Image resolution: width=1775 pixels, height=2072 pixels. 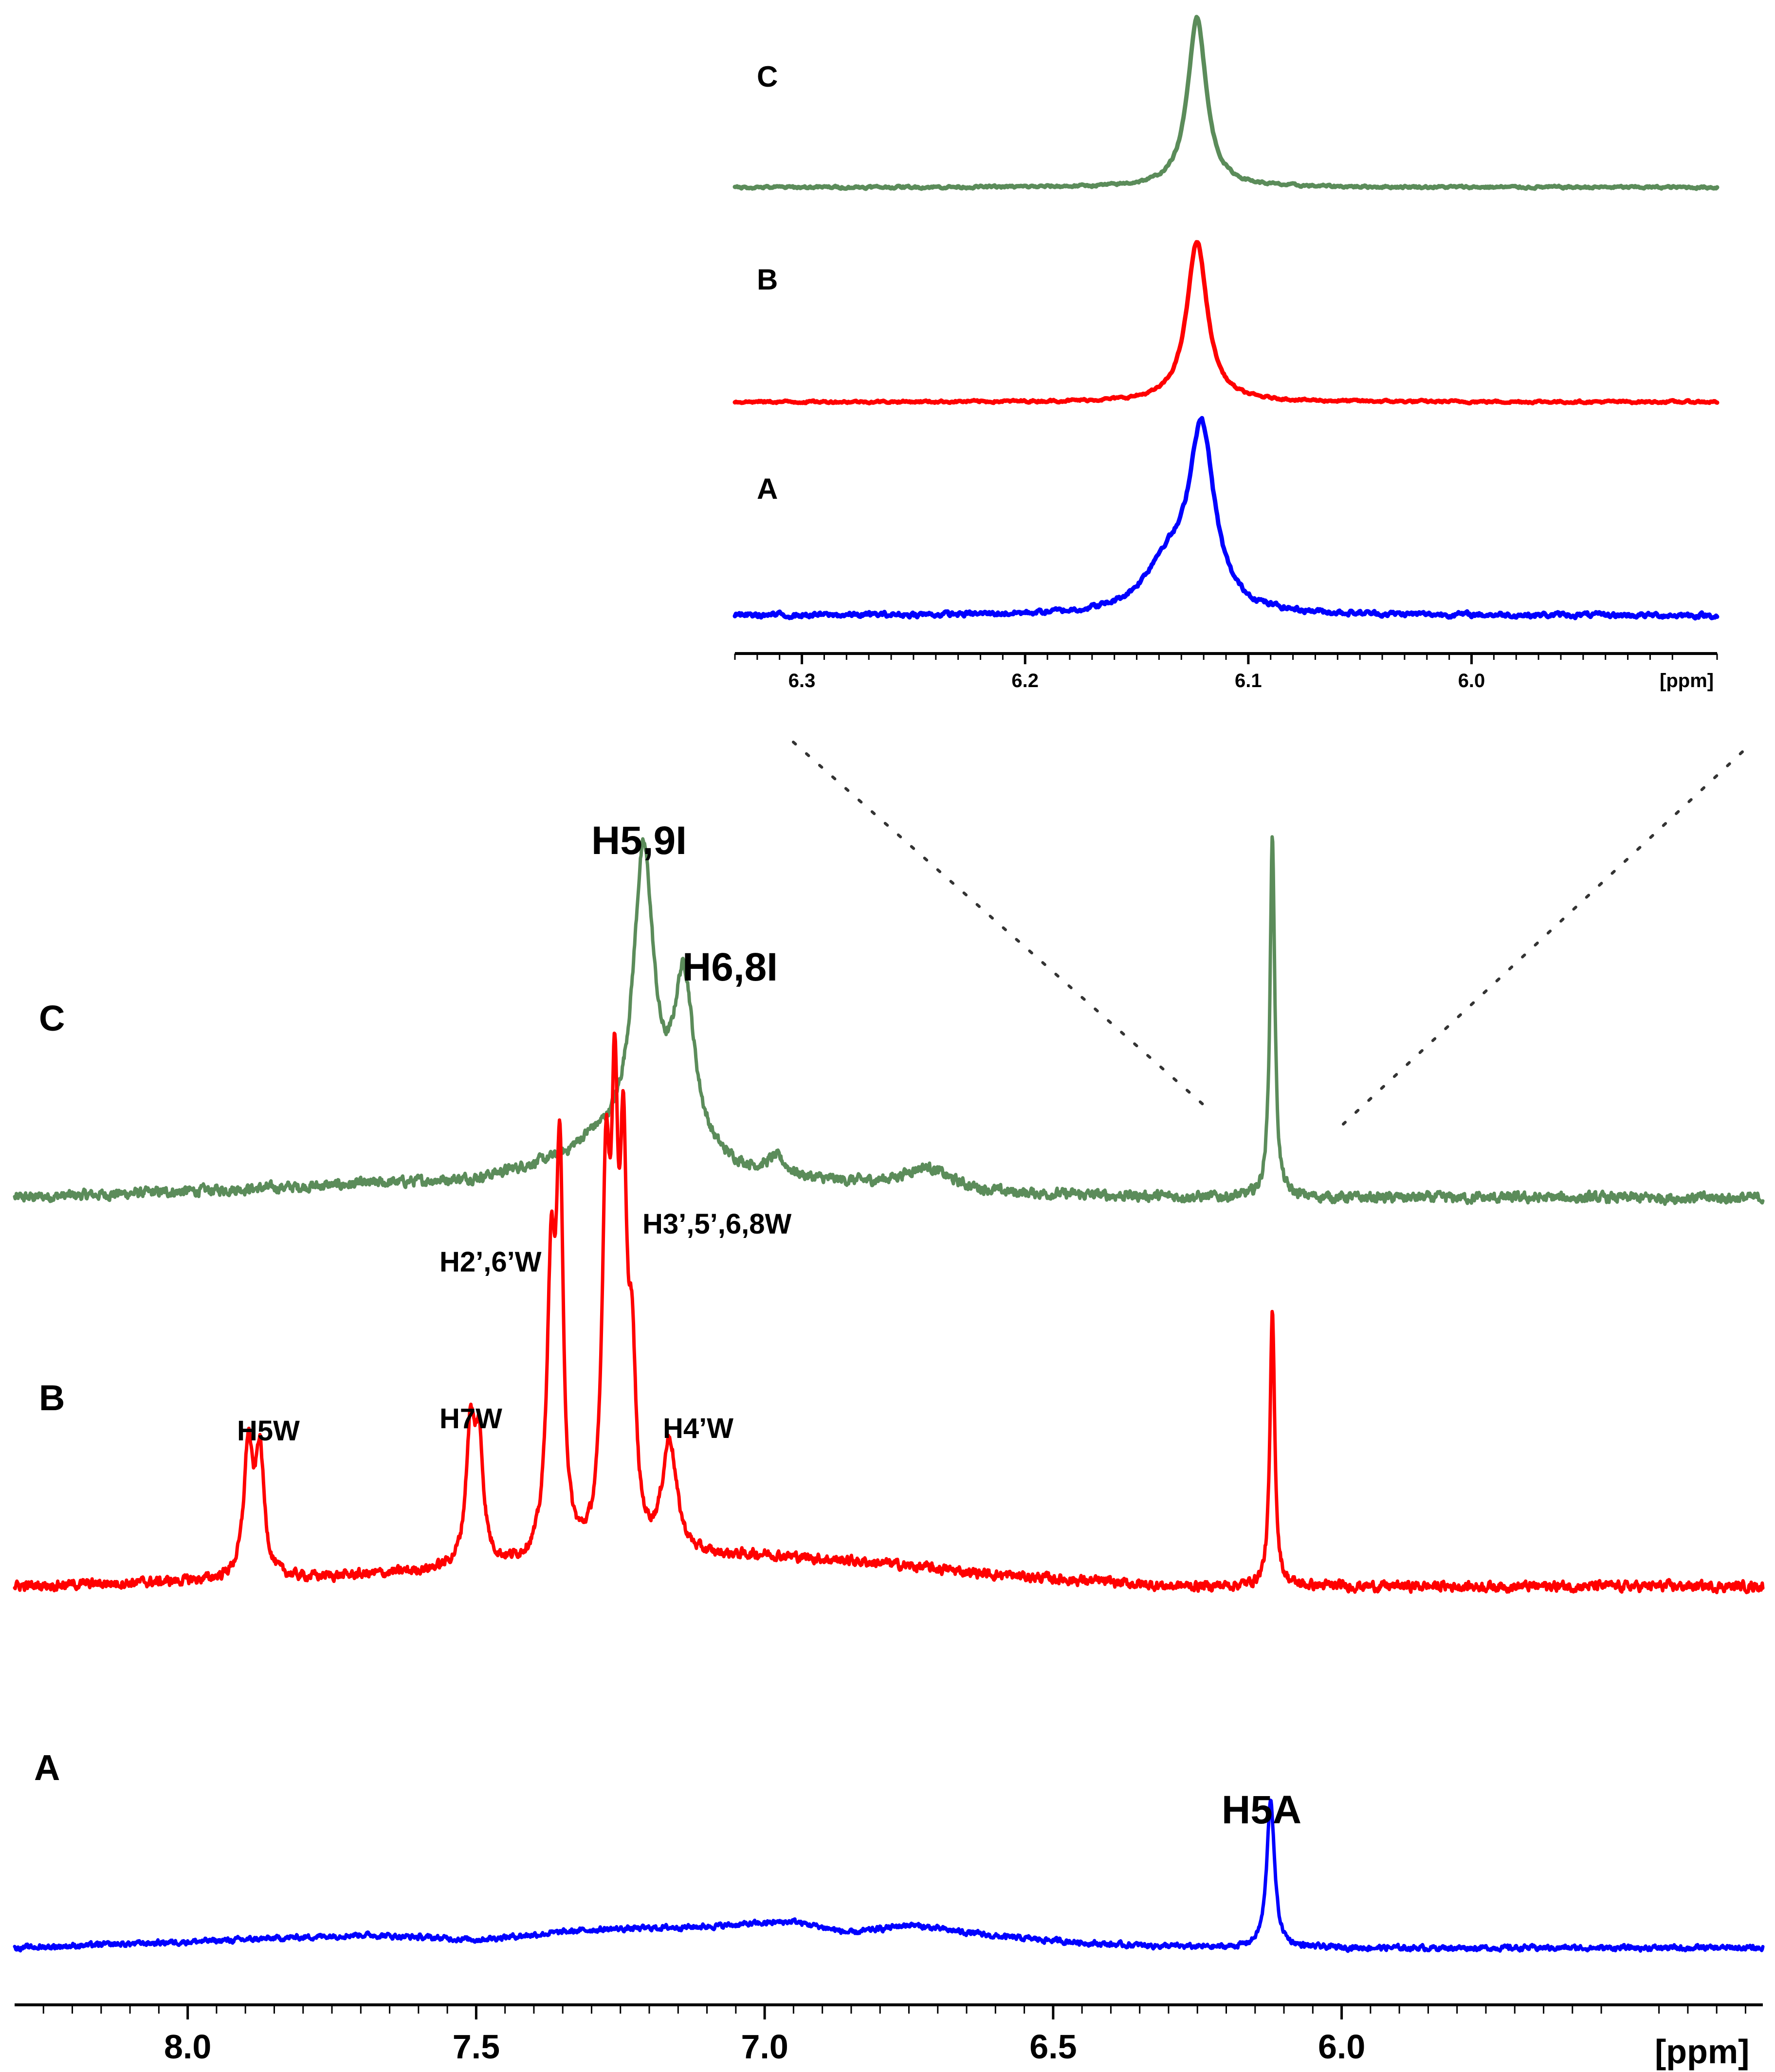 I want to click on peak-label-h5w: H5W, so click(x=268, y=1431).